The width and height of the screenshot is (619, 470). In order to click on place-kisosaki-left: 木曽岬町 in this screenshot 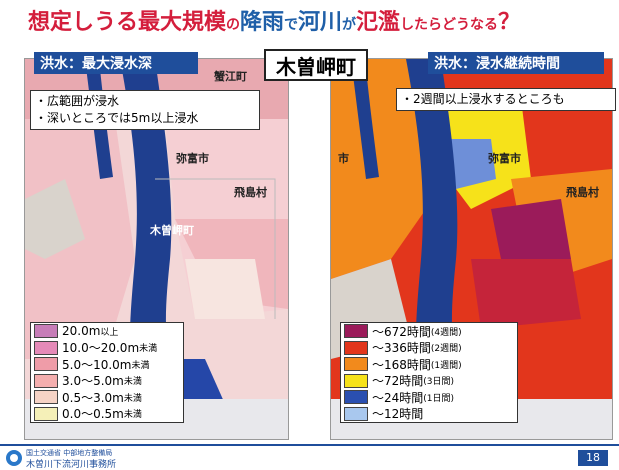, I will do `click(172, 230)`.